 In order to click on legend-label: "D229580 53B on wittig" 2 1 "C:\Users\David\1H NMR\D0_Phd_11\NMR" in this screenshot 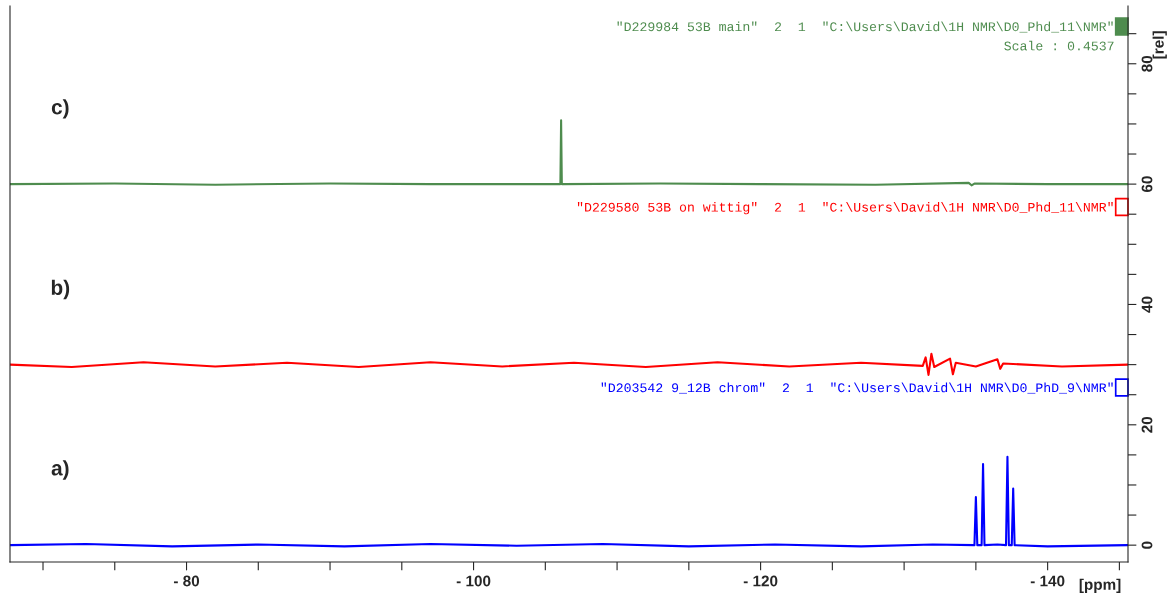, I will do `click(845, 208)`.